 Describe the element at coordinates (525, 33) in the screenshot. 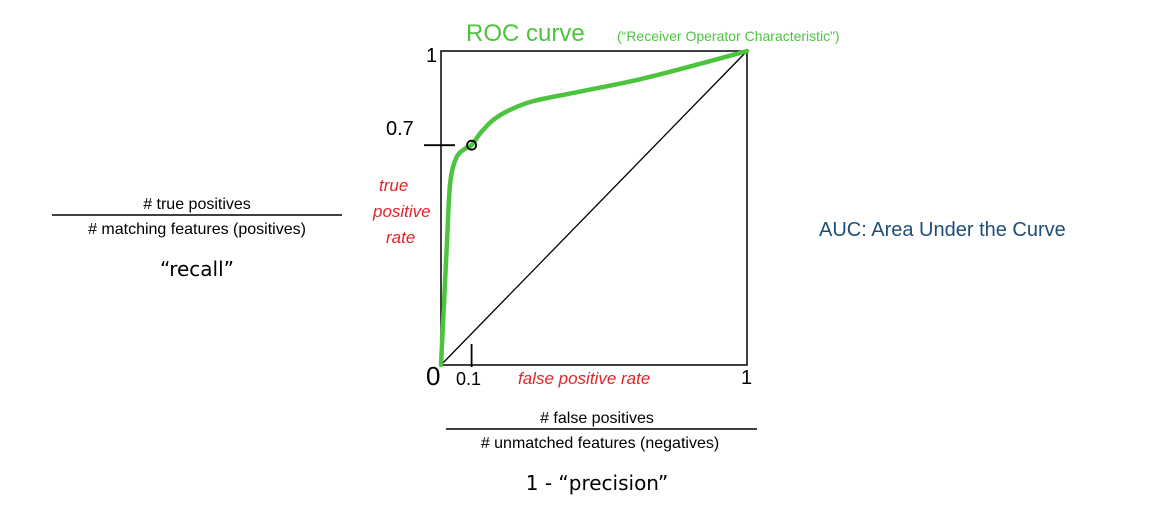

I see `chart-title: ROC curve` at that location.